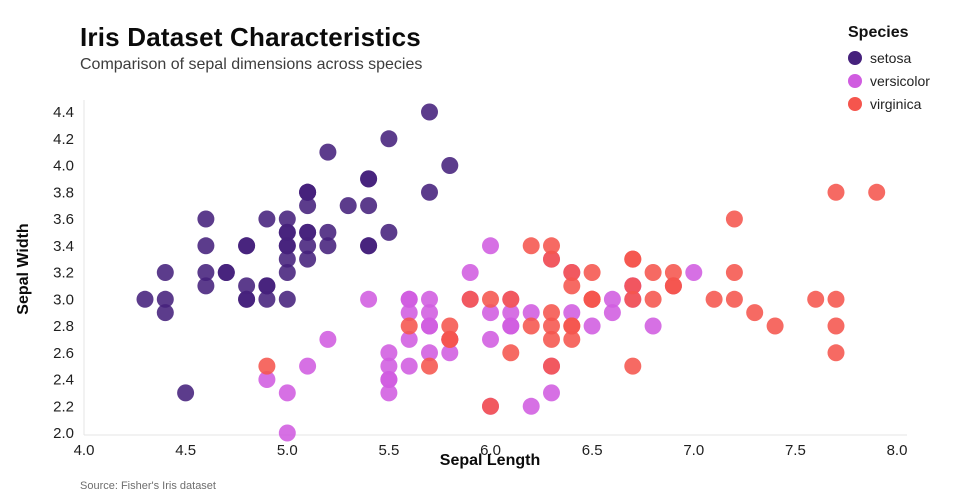  I want to click on y-tick-label: 3.6, so click(63, 219).